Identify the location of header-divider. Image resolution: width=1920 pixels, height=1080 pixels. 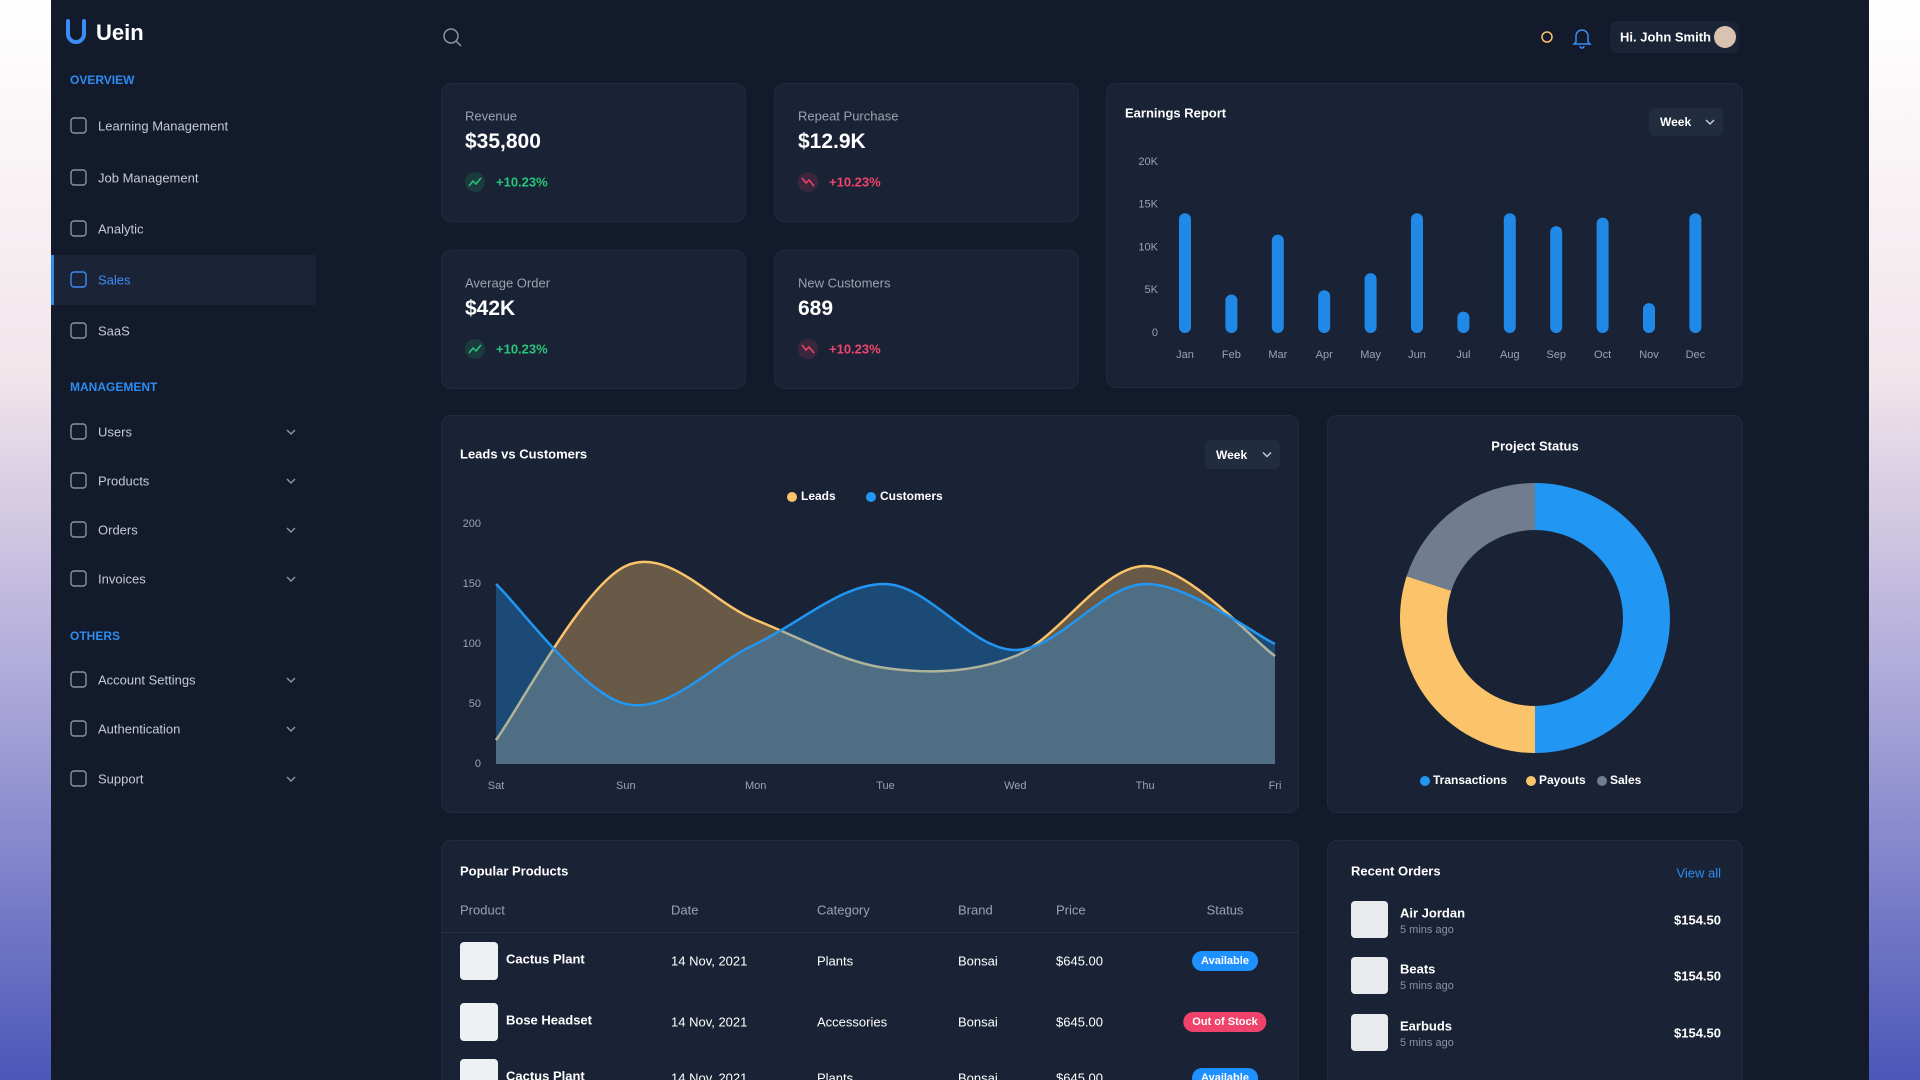
(870, 932).